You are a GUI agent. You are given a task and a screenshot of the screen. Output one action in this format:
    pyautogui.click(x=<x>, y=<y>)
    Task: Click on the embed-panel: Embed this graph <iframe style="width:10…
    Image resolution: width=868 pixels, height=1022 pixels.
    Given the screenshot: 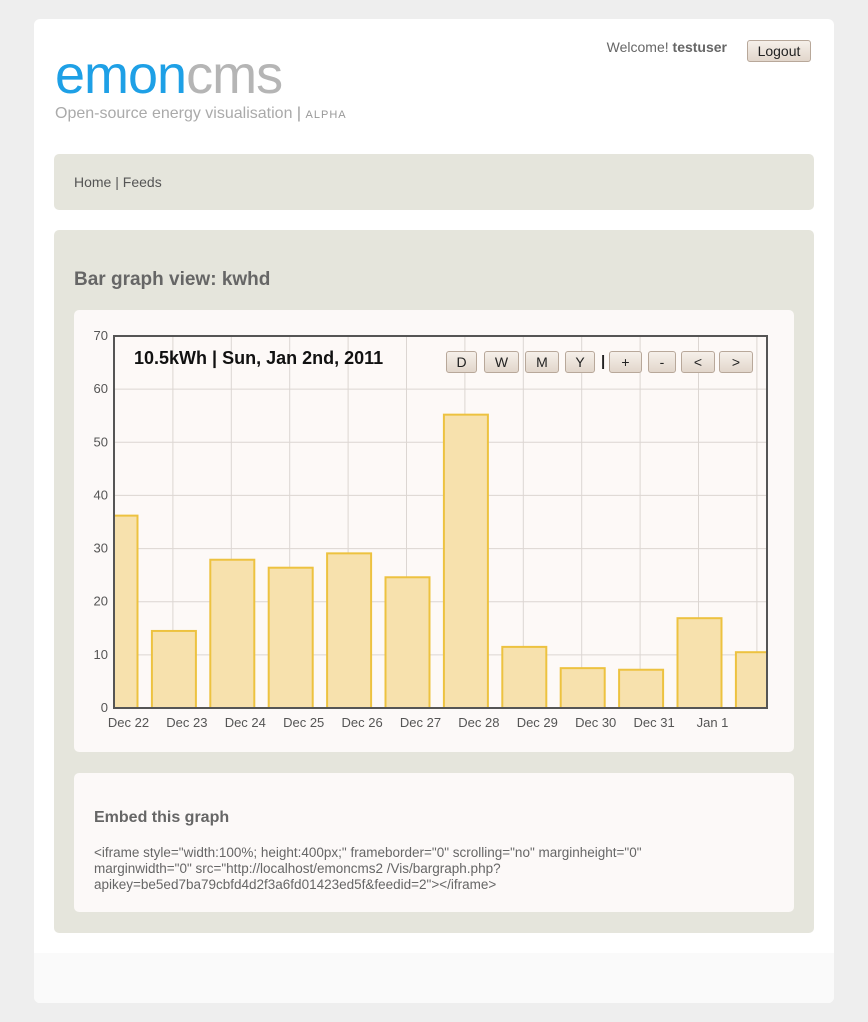 What is the action you would take?
    pyautogui.click(x=434, y=842)
    